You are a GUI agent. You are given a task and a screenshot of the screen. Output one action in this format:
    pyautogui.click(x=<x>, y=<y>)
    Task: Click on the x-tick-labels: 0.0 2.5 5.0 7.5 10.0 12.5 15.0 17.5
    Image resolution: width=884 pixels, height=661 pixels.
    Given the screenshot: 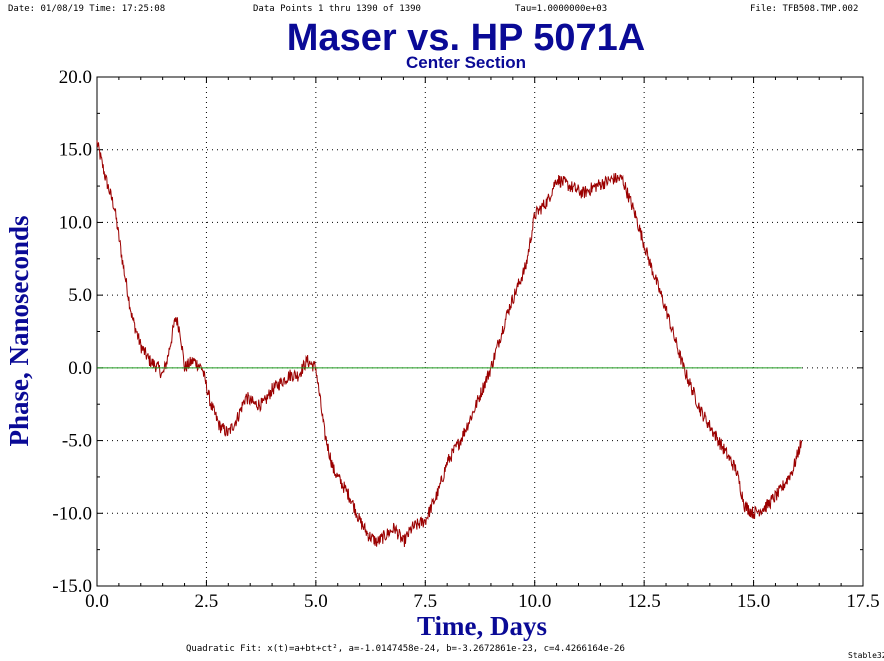 What is the action you would take?
    pyautogui.click(x=482, y=601)
    